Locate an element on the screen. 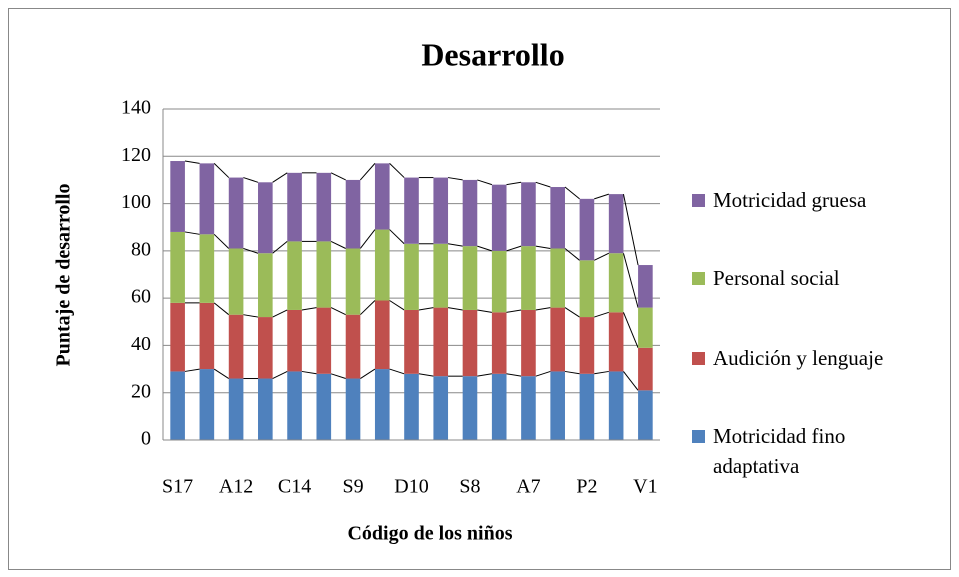 The image size is (959, 577). x-tick-label: P2 is located at coordinates (586, 487).